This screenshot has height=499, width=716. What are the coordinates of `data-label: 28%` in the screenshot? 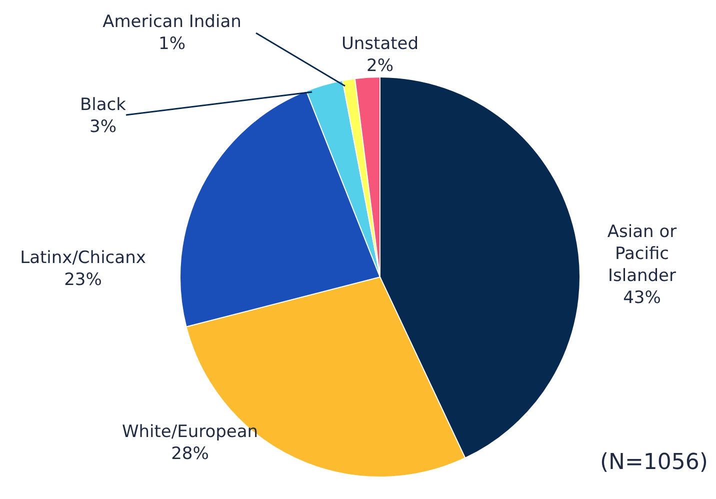 It's located at (190, 454).